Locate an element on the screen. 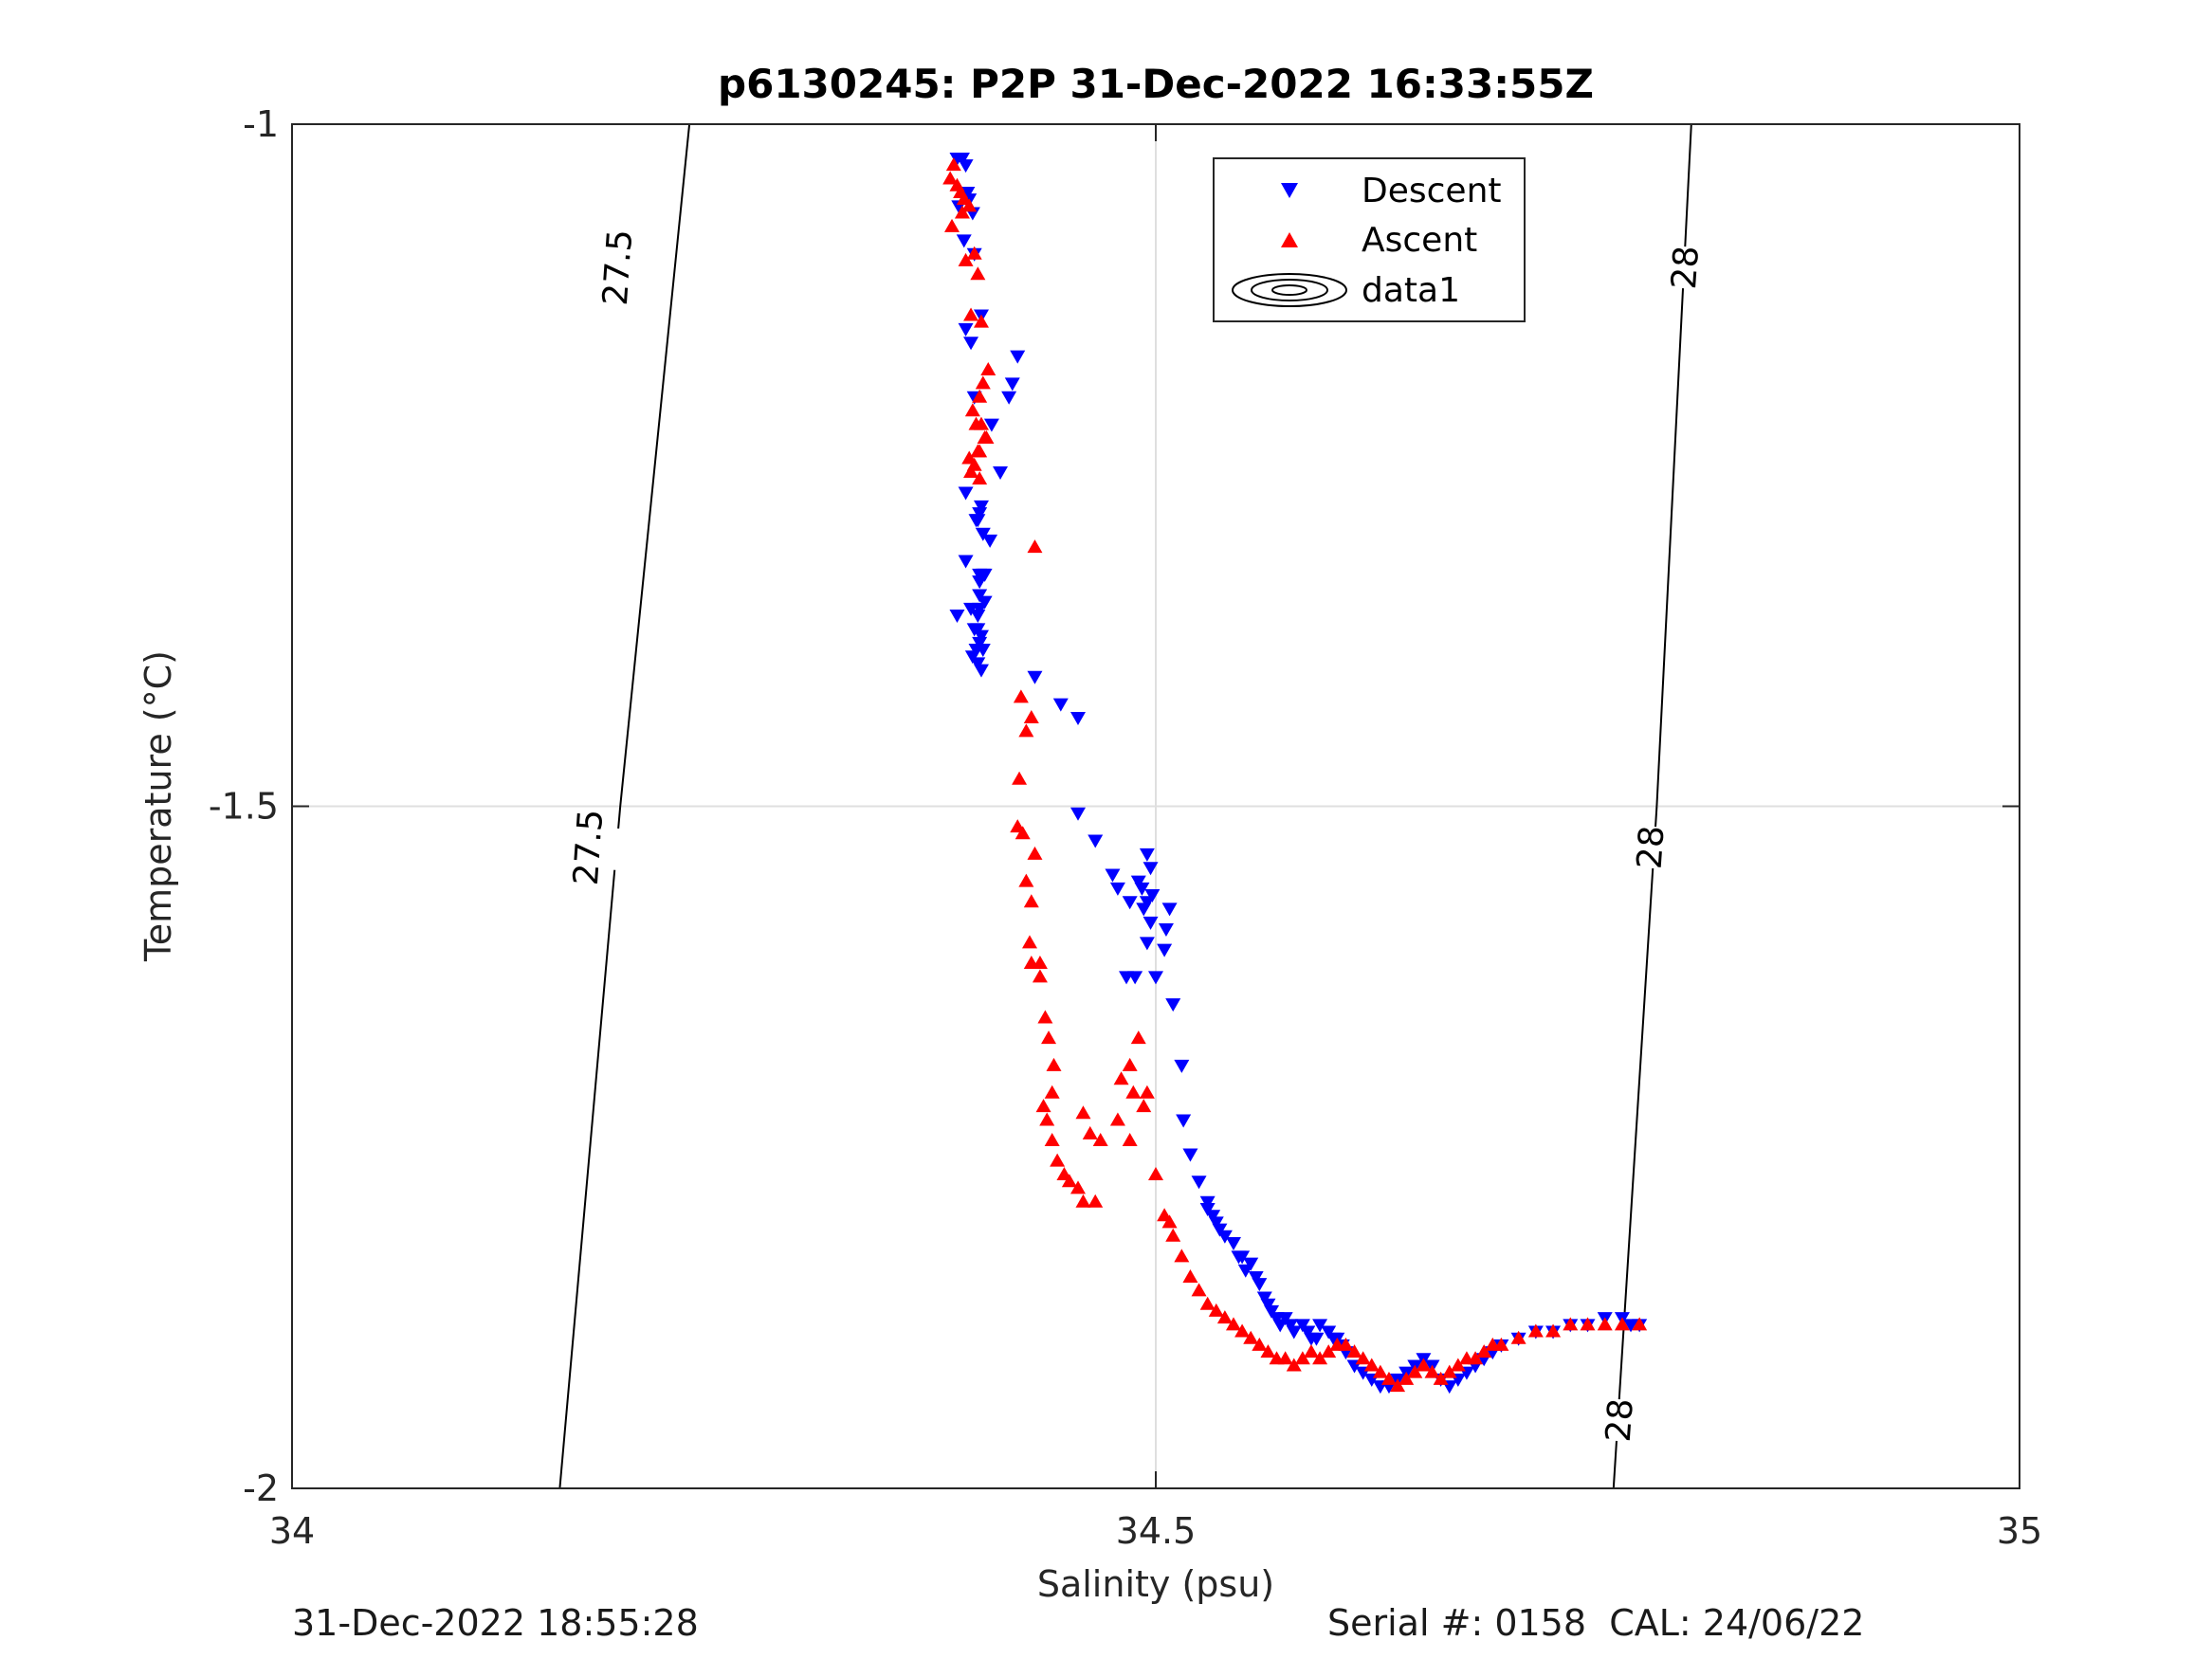 The height and width of the screenshot is (1659, 2212). y-tick-label: -1 is located at coordinates (261, 124).